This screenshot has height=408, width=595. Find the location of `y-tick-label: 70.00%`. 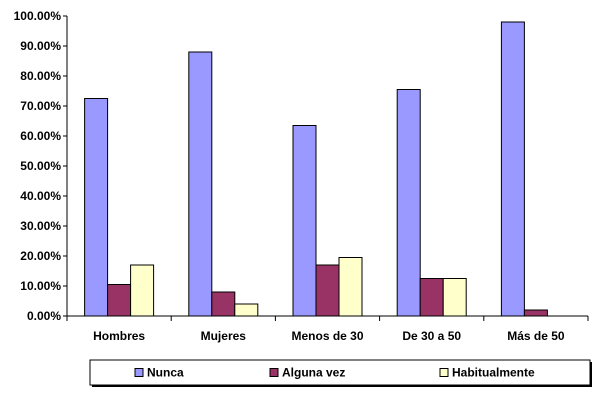

y-tick-label: 70.00% is located at coordinates (40, 106).